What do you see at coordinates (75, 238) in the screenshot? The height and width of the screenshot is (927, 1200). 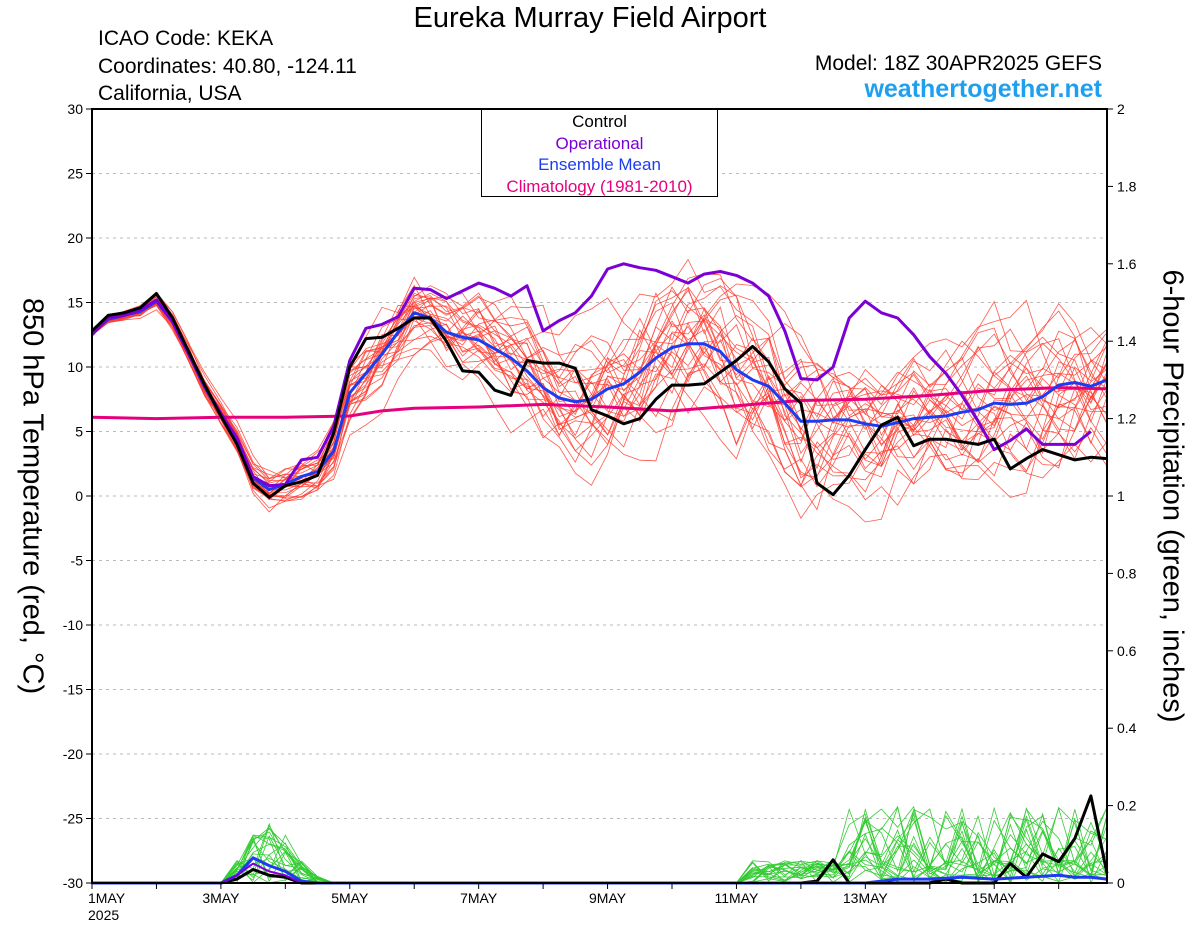 I see `y-tick-label: 20` at bounding box center [75, 238].